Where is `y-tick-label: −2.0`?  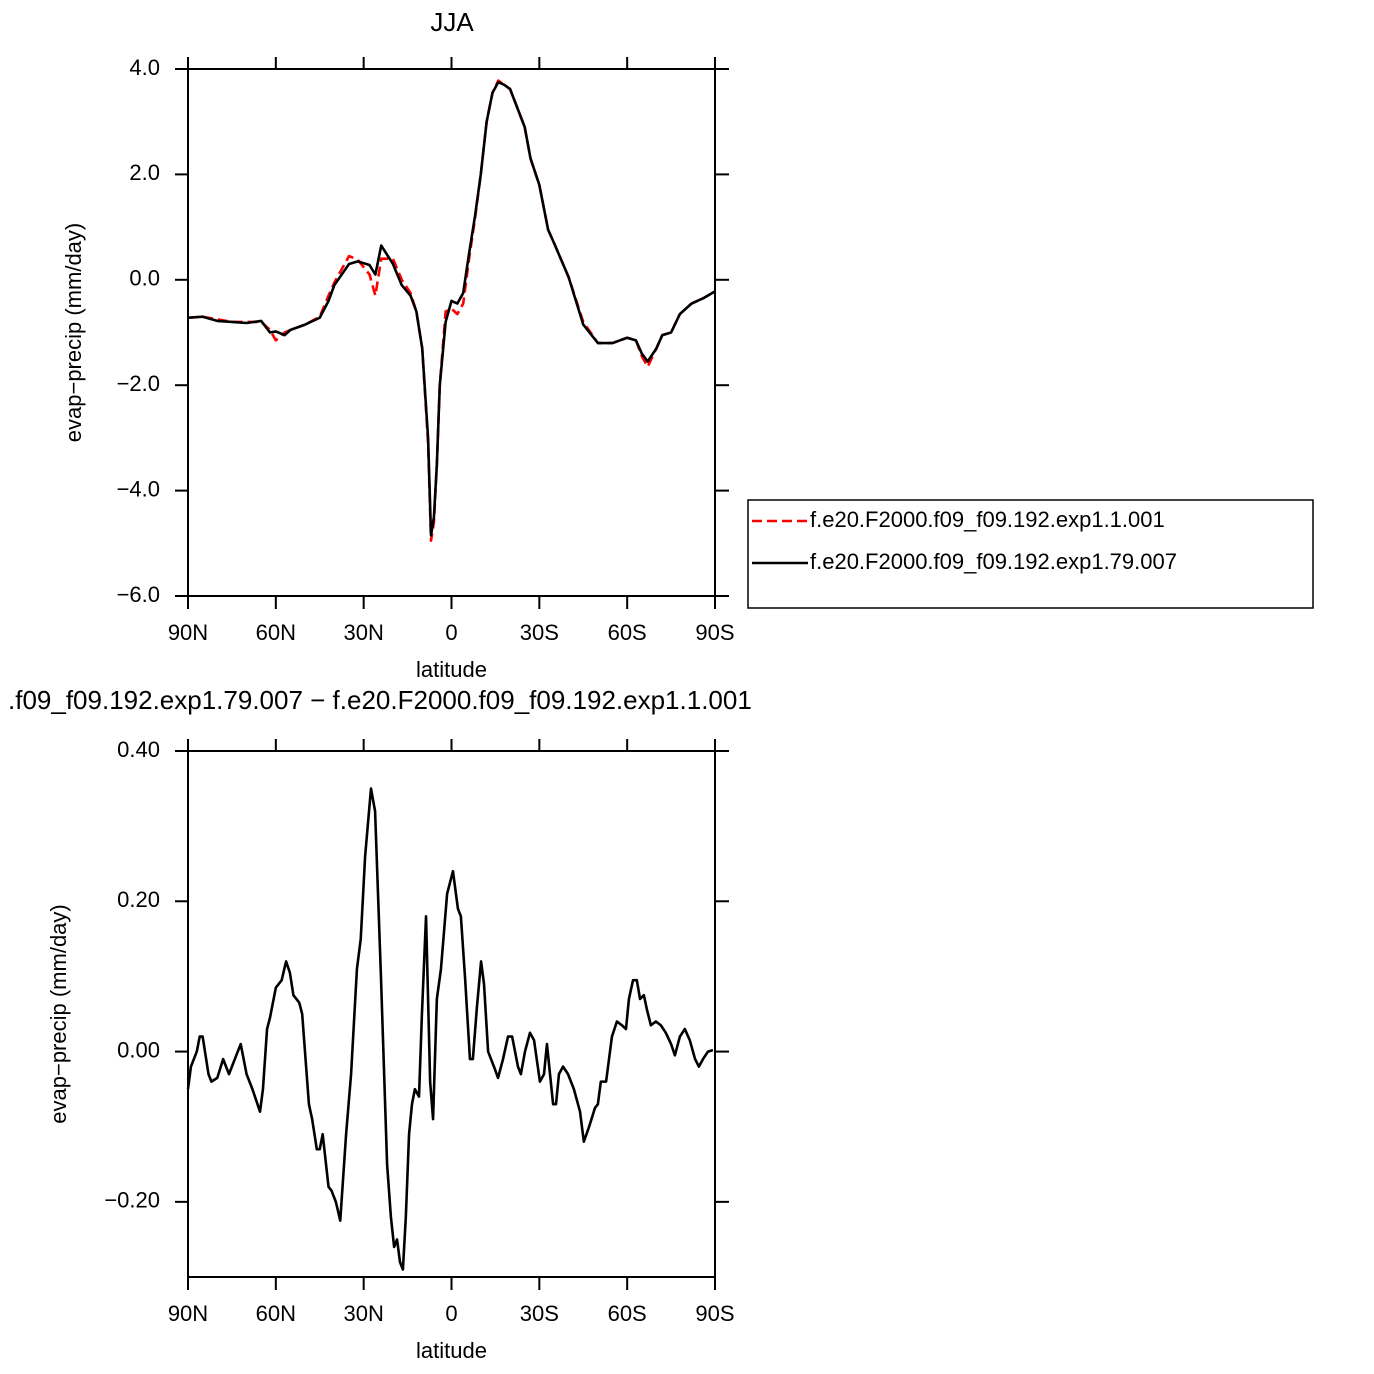 y-tick-label: −2.0 is located at coordinates (138, 383).